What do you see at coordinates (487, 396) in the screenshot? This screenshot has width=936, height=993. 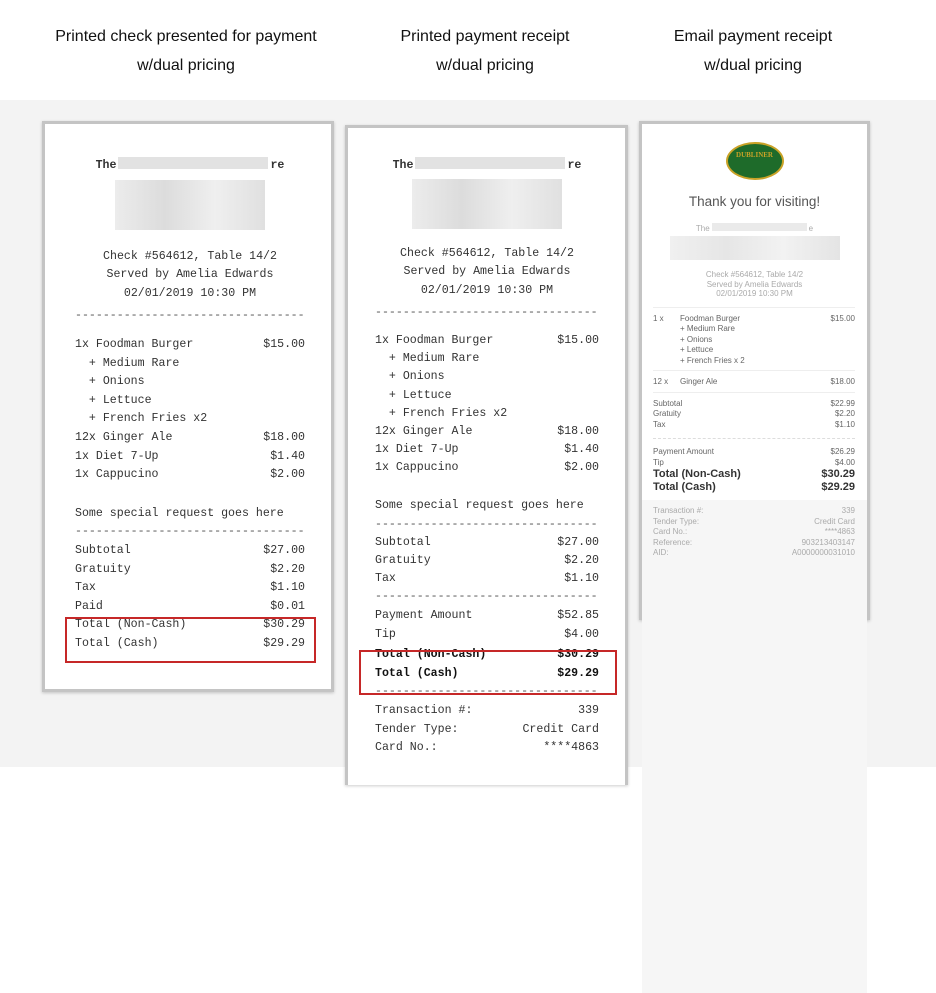 I see `receipt-line: + Lettuce` at bounding box center [487, 396].